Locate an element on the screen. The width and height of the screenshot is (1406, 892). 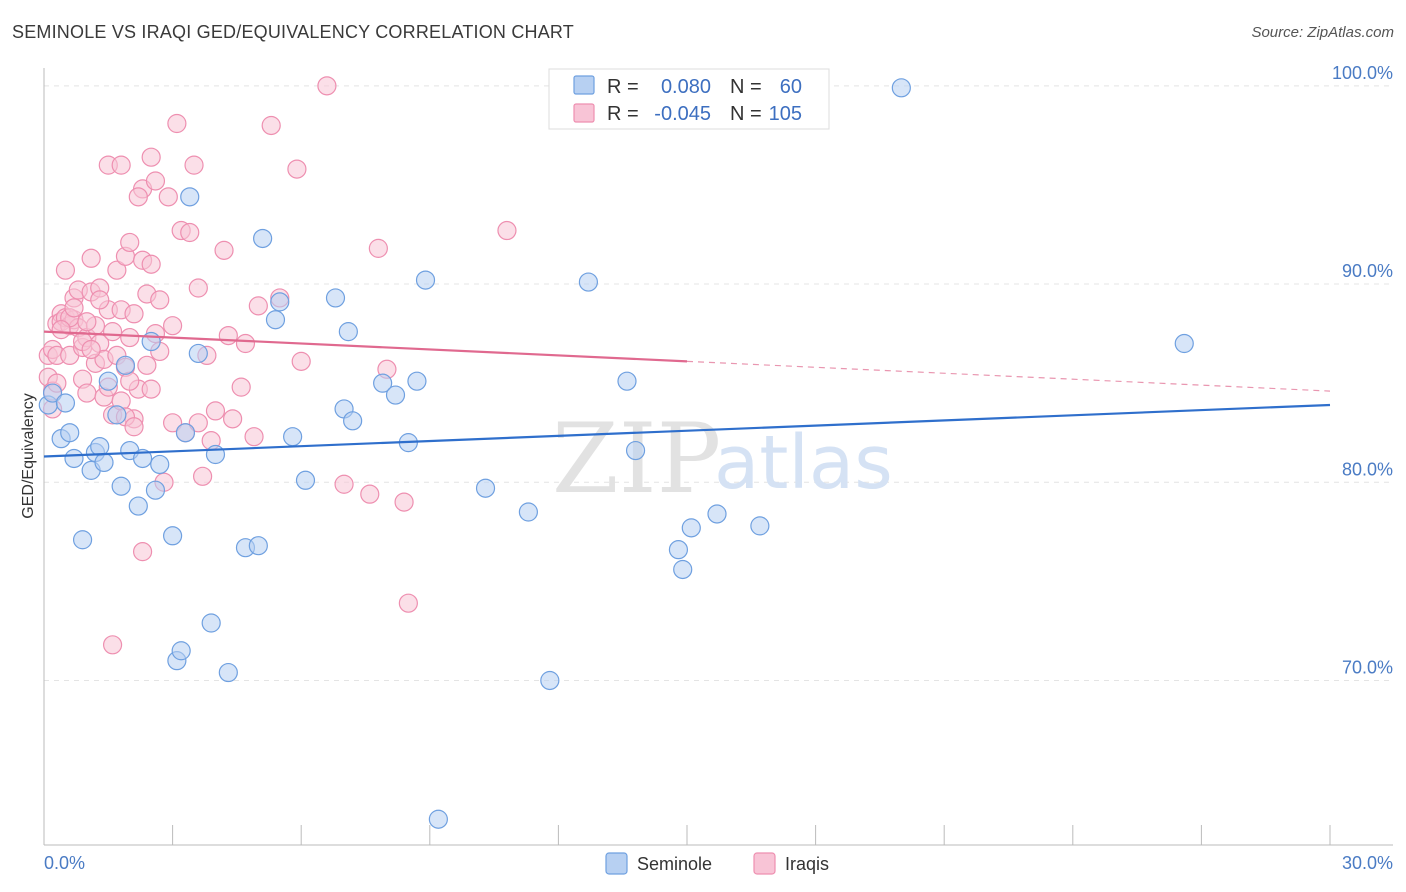
legend-r-value-seminole: 0.080 is located at coordinates (686, 87).